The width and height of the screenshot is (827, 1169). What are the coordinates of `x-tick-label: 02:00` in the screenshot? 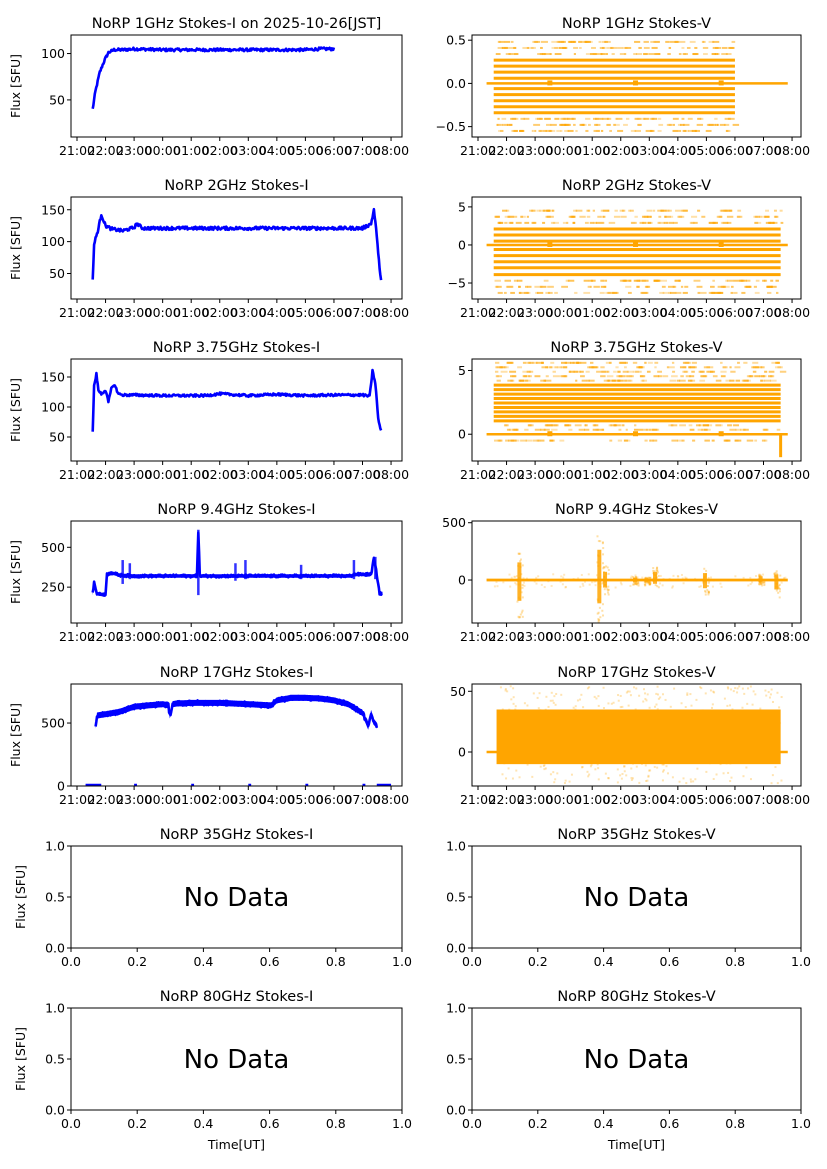 It's located at (621, 474).